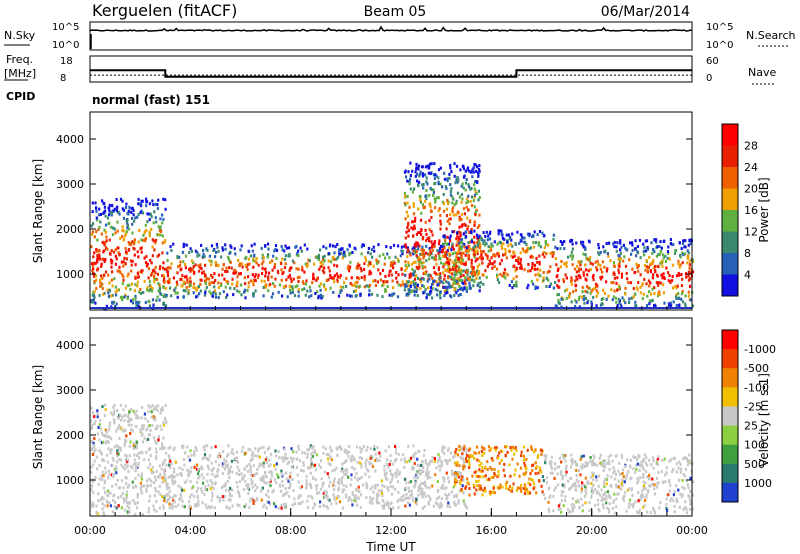 The image size is (800, 554). Describe the element at coordinates (19, 59) in the screenshot. I see `freq-label: Freq.` at that location.